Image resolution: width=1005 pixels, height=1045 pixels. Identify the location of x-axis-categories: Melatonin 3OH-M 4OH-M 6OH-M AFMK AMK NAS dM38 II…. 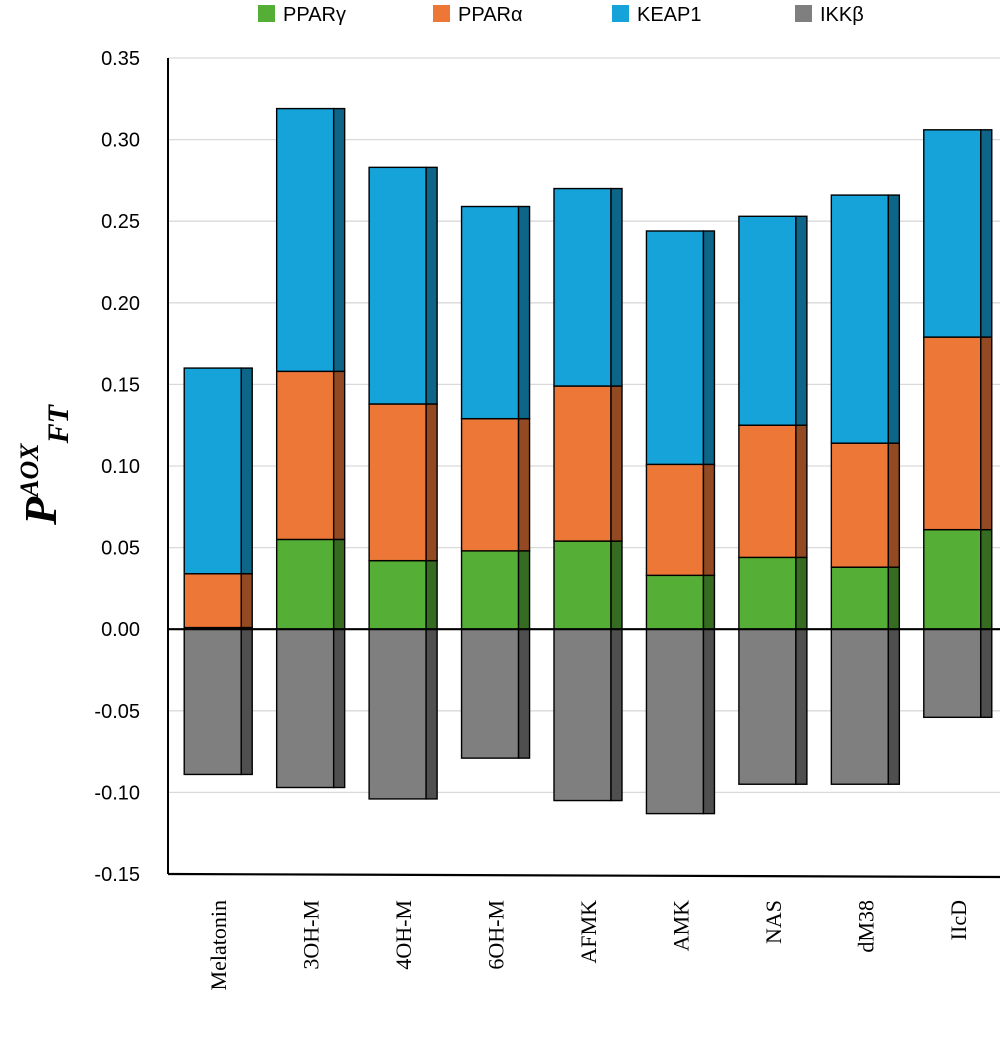
(588, 945).